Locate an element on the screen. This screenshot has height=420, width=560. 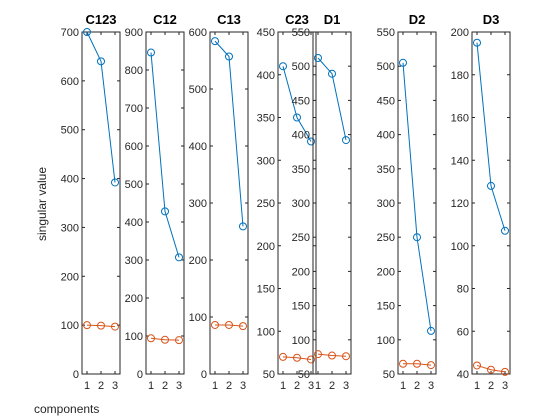
y-tick-label: 700 is located at coordinates (134, 109).